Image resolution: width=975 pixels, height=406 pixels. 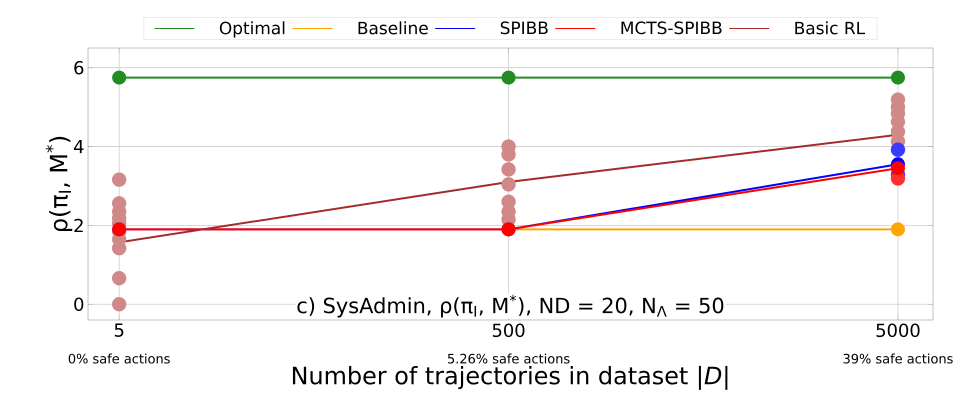 I want to click on y-tick-label: 0, so click(x=79, y=304).